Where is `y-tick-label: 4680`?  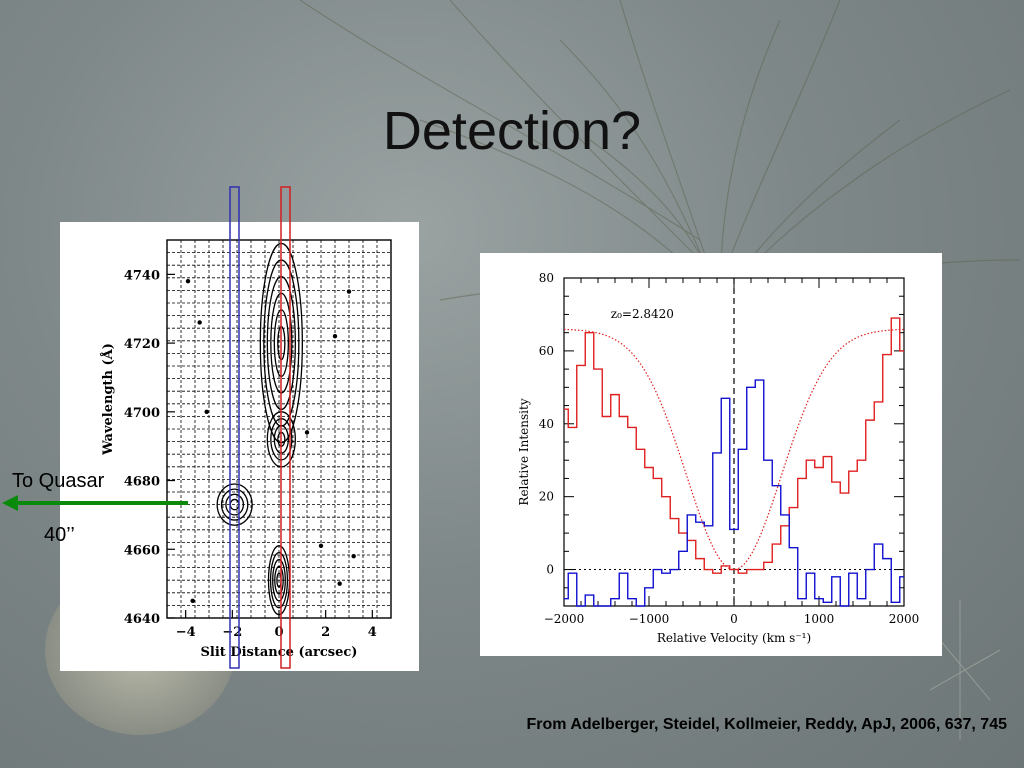
y-tick-label: 4680 is located at coordinates (142, 482).